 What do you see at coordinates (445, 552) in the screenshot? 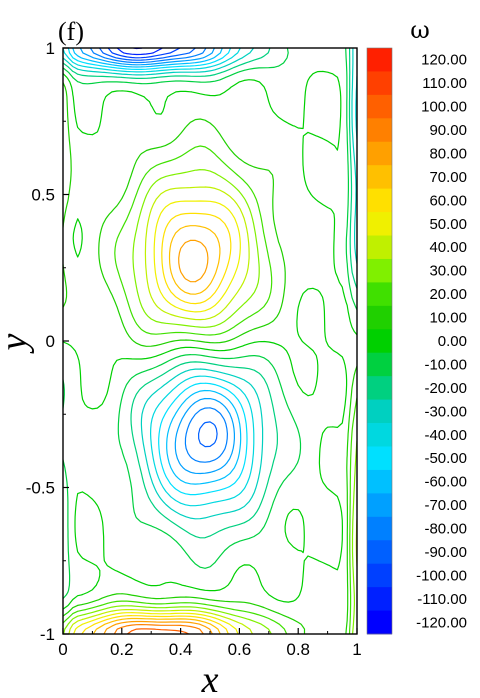
I see `colorbar-level-label: -90.00` at bounding box center [445, 552].